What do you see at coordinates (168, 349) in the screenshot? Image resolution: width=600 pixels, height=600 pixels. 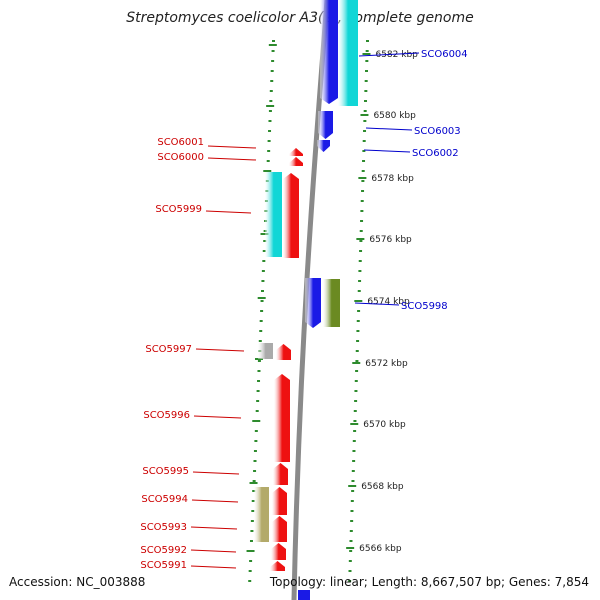 I see `gene-label-left: SCO5997` at bounding box center [168, 349].